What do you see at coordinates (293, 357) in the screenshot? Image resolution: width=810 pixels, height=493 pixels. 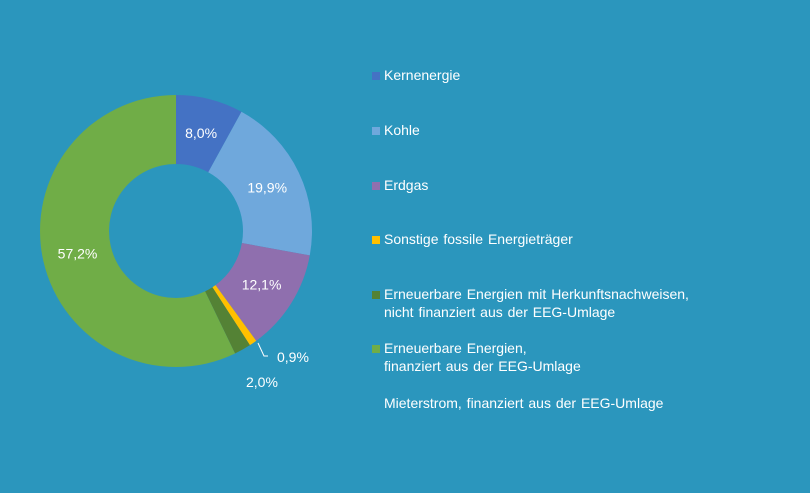 I see `slice-label-3: 0,9%` at bounding box center [293, 357].